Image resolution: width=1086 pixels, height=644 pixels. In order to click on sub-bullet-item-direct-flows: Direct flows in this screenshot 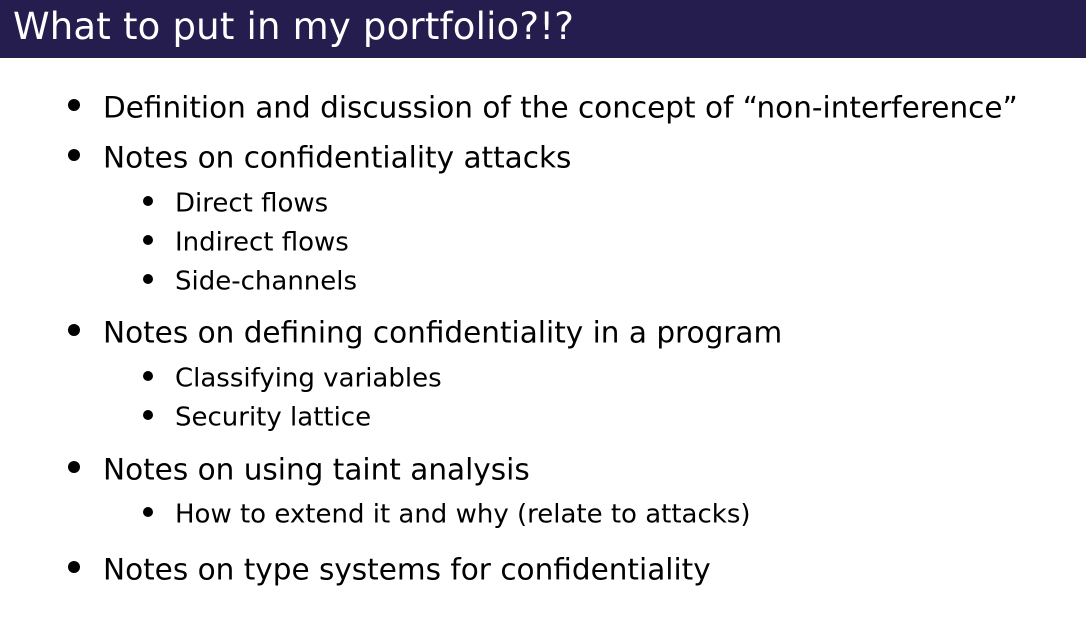, I will do `click(235, 203)`.